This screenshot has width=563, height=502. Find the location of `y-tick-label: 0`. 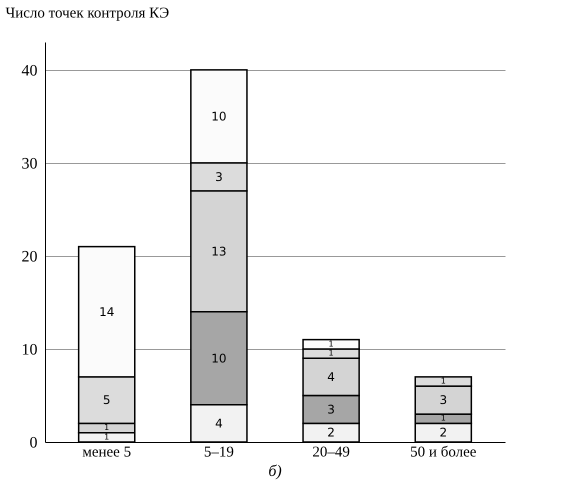

y-tick-label: 0 is located at coordinates (34, 443).